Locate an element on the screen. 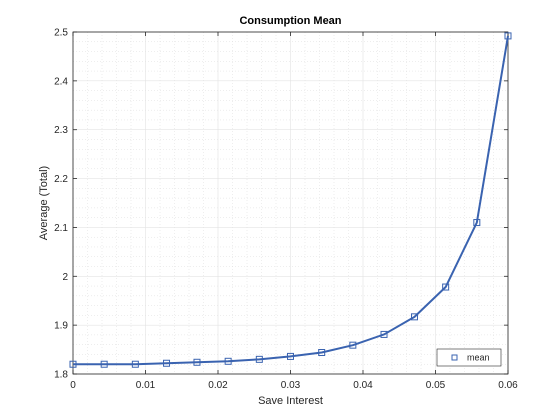 The height and width of the screenshot is (420, 560). legend-box is located at coordinates (469, 357).